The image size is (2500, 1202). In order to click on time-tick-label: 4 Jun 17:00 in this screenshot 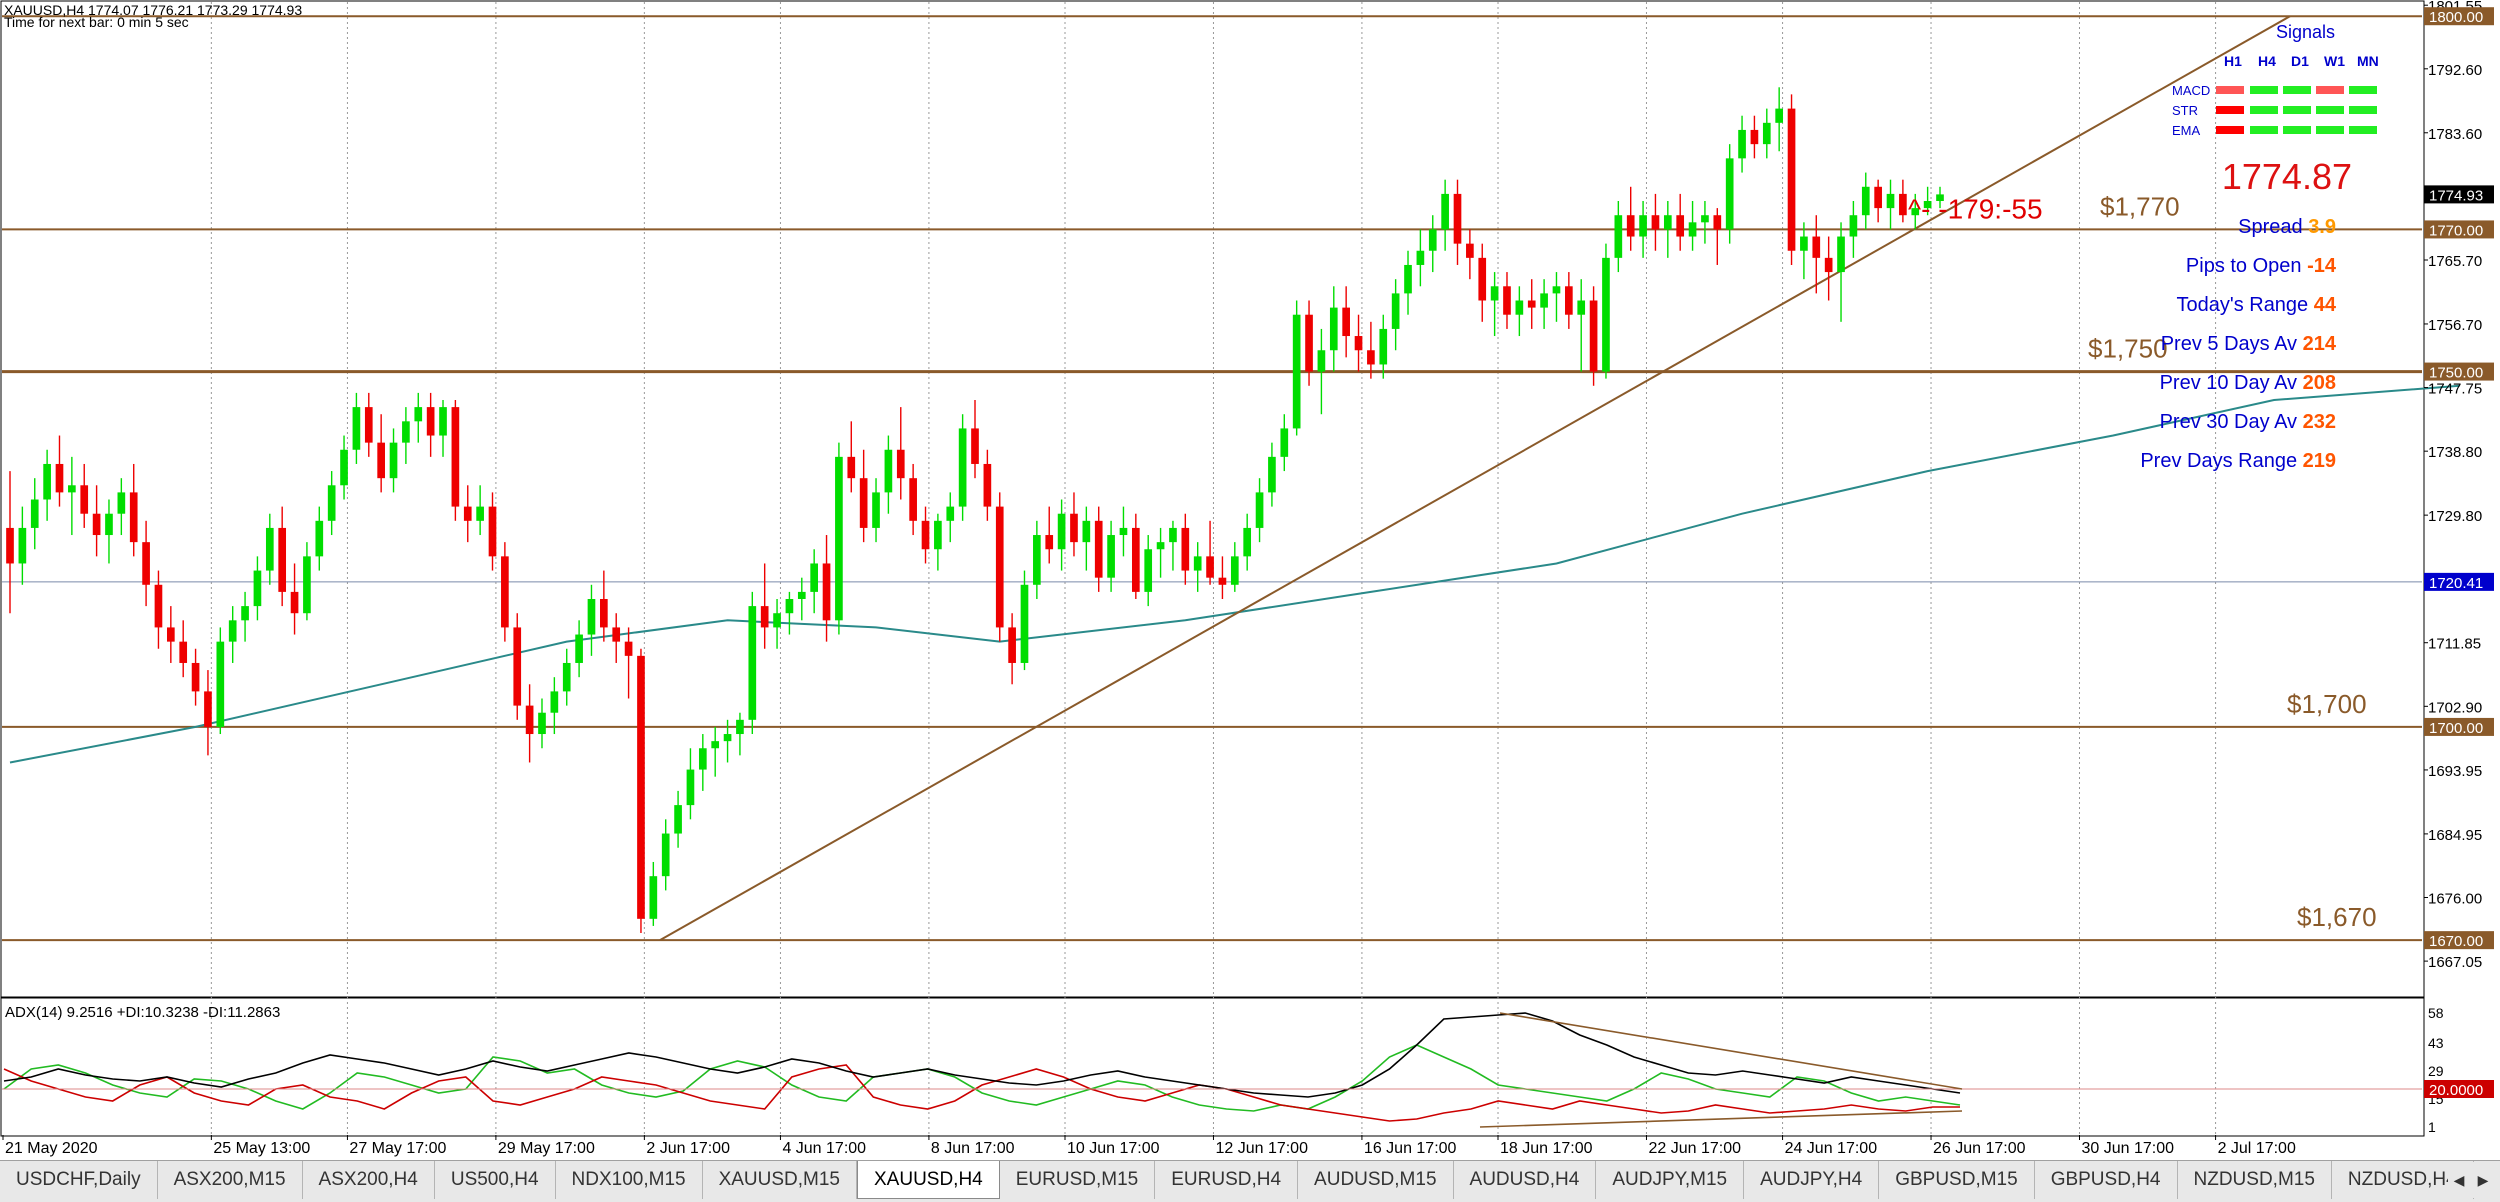, I will do `click(824, 1148)`.